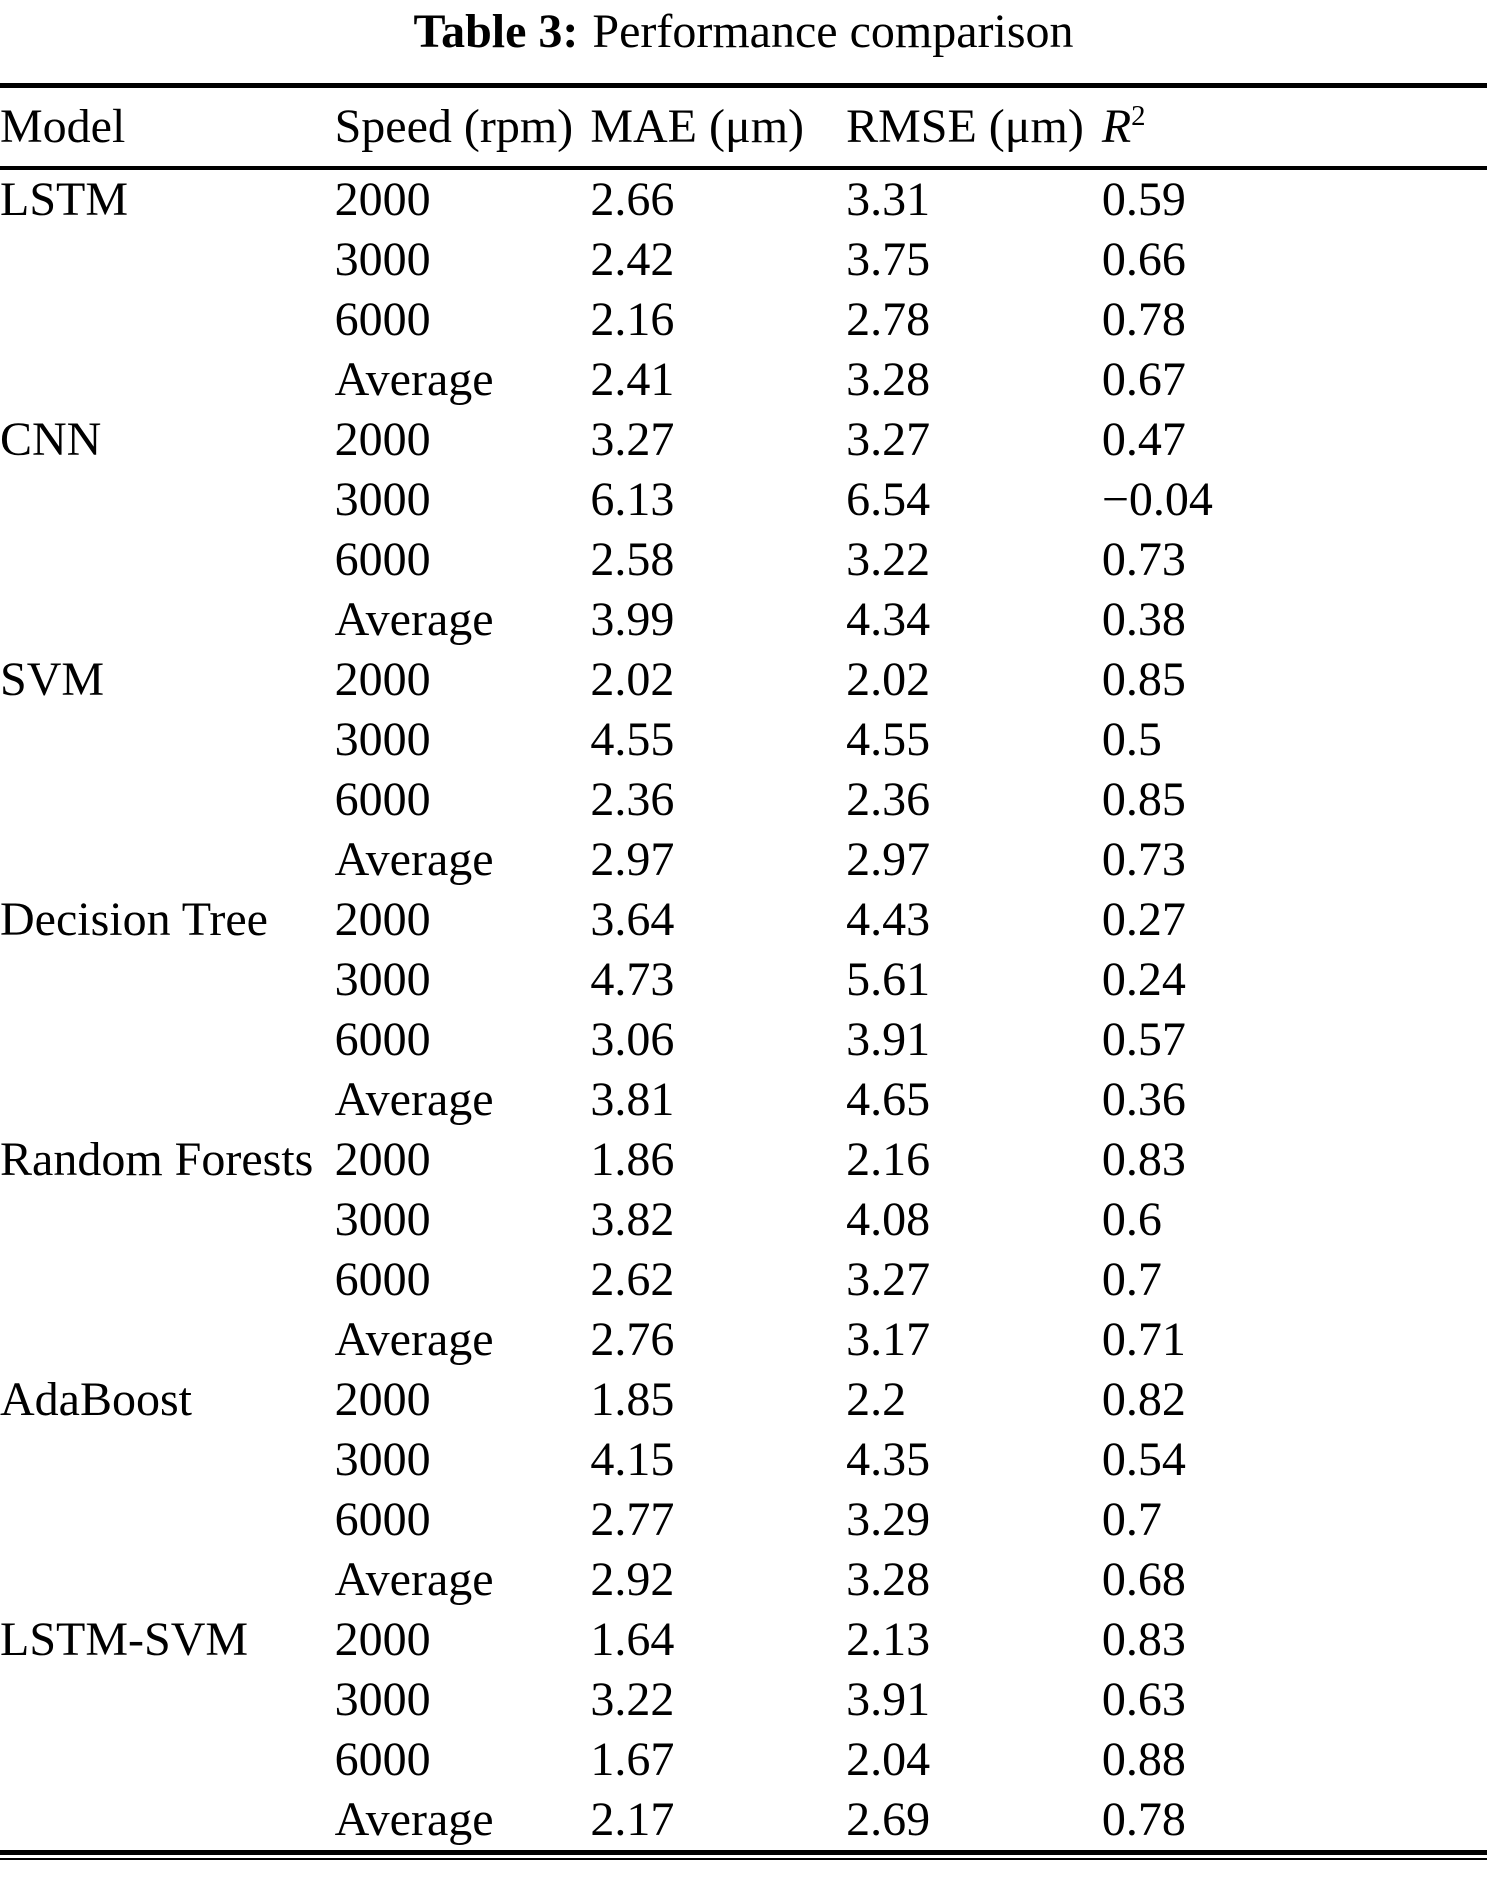  Describe the element at coordinates (632, 1820) in the screenshot. I see `mae-cell: 2.17` at that location.